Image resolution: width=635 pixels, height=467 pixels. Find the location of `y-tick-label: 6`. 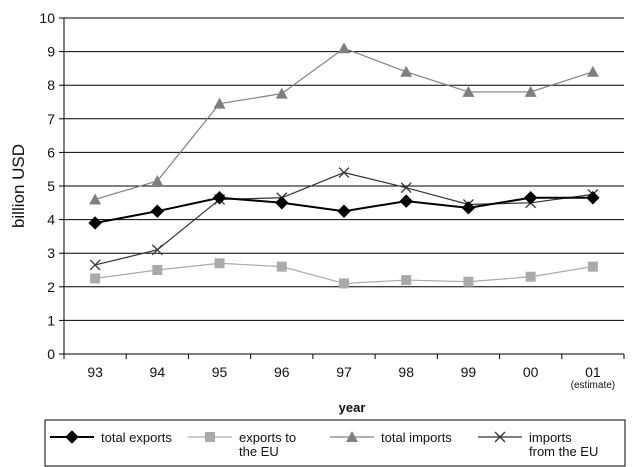

y-tick-label: 6 is located at coordinates (51, 152).